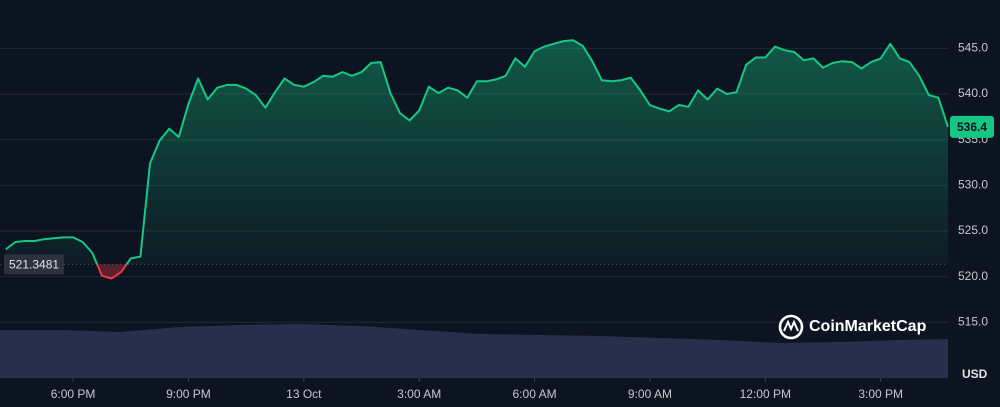 This screenshot has width=1000, height=407. What do you see at coordinates (973, 230) in the screenshot?
I see `y-tick-label: 525.0` at bounding box center [973, 230].